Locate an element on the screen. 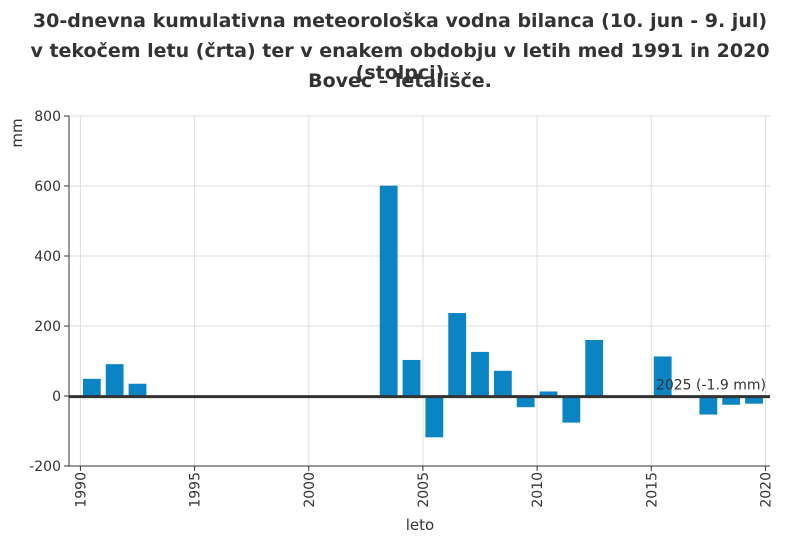 The image size is (800, 550). y-tick-label: 200 is located at coordinates (47, 327).